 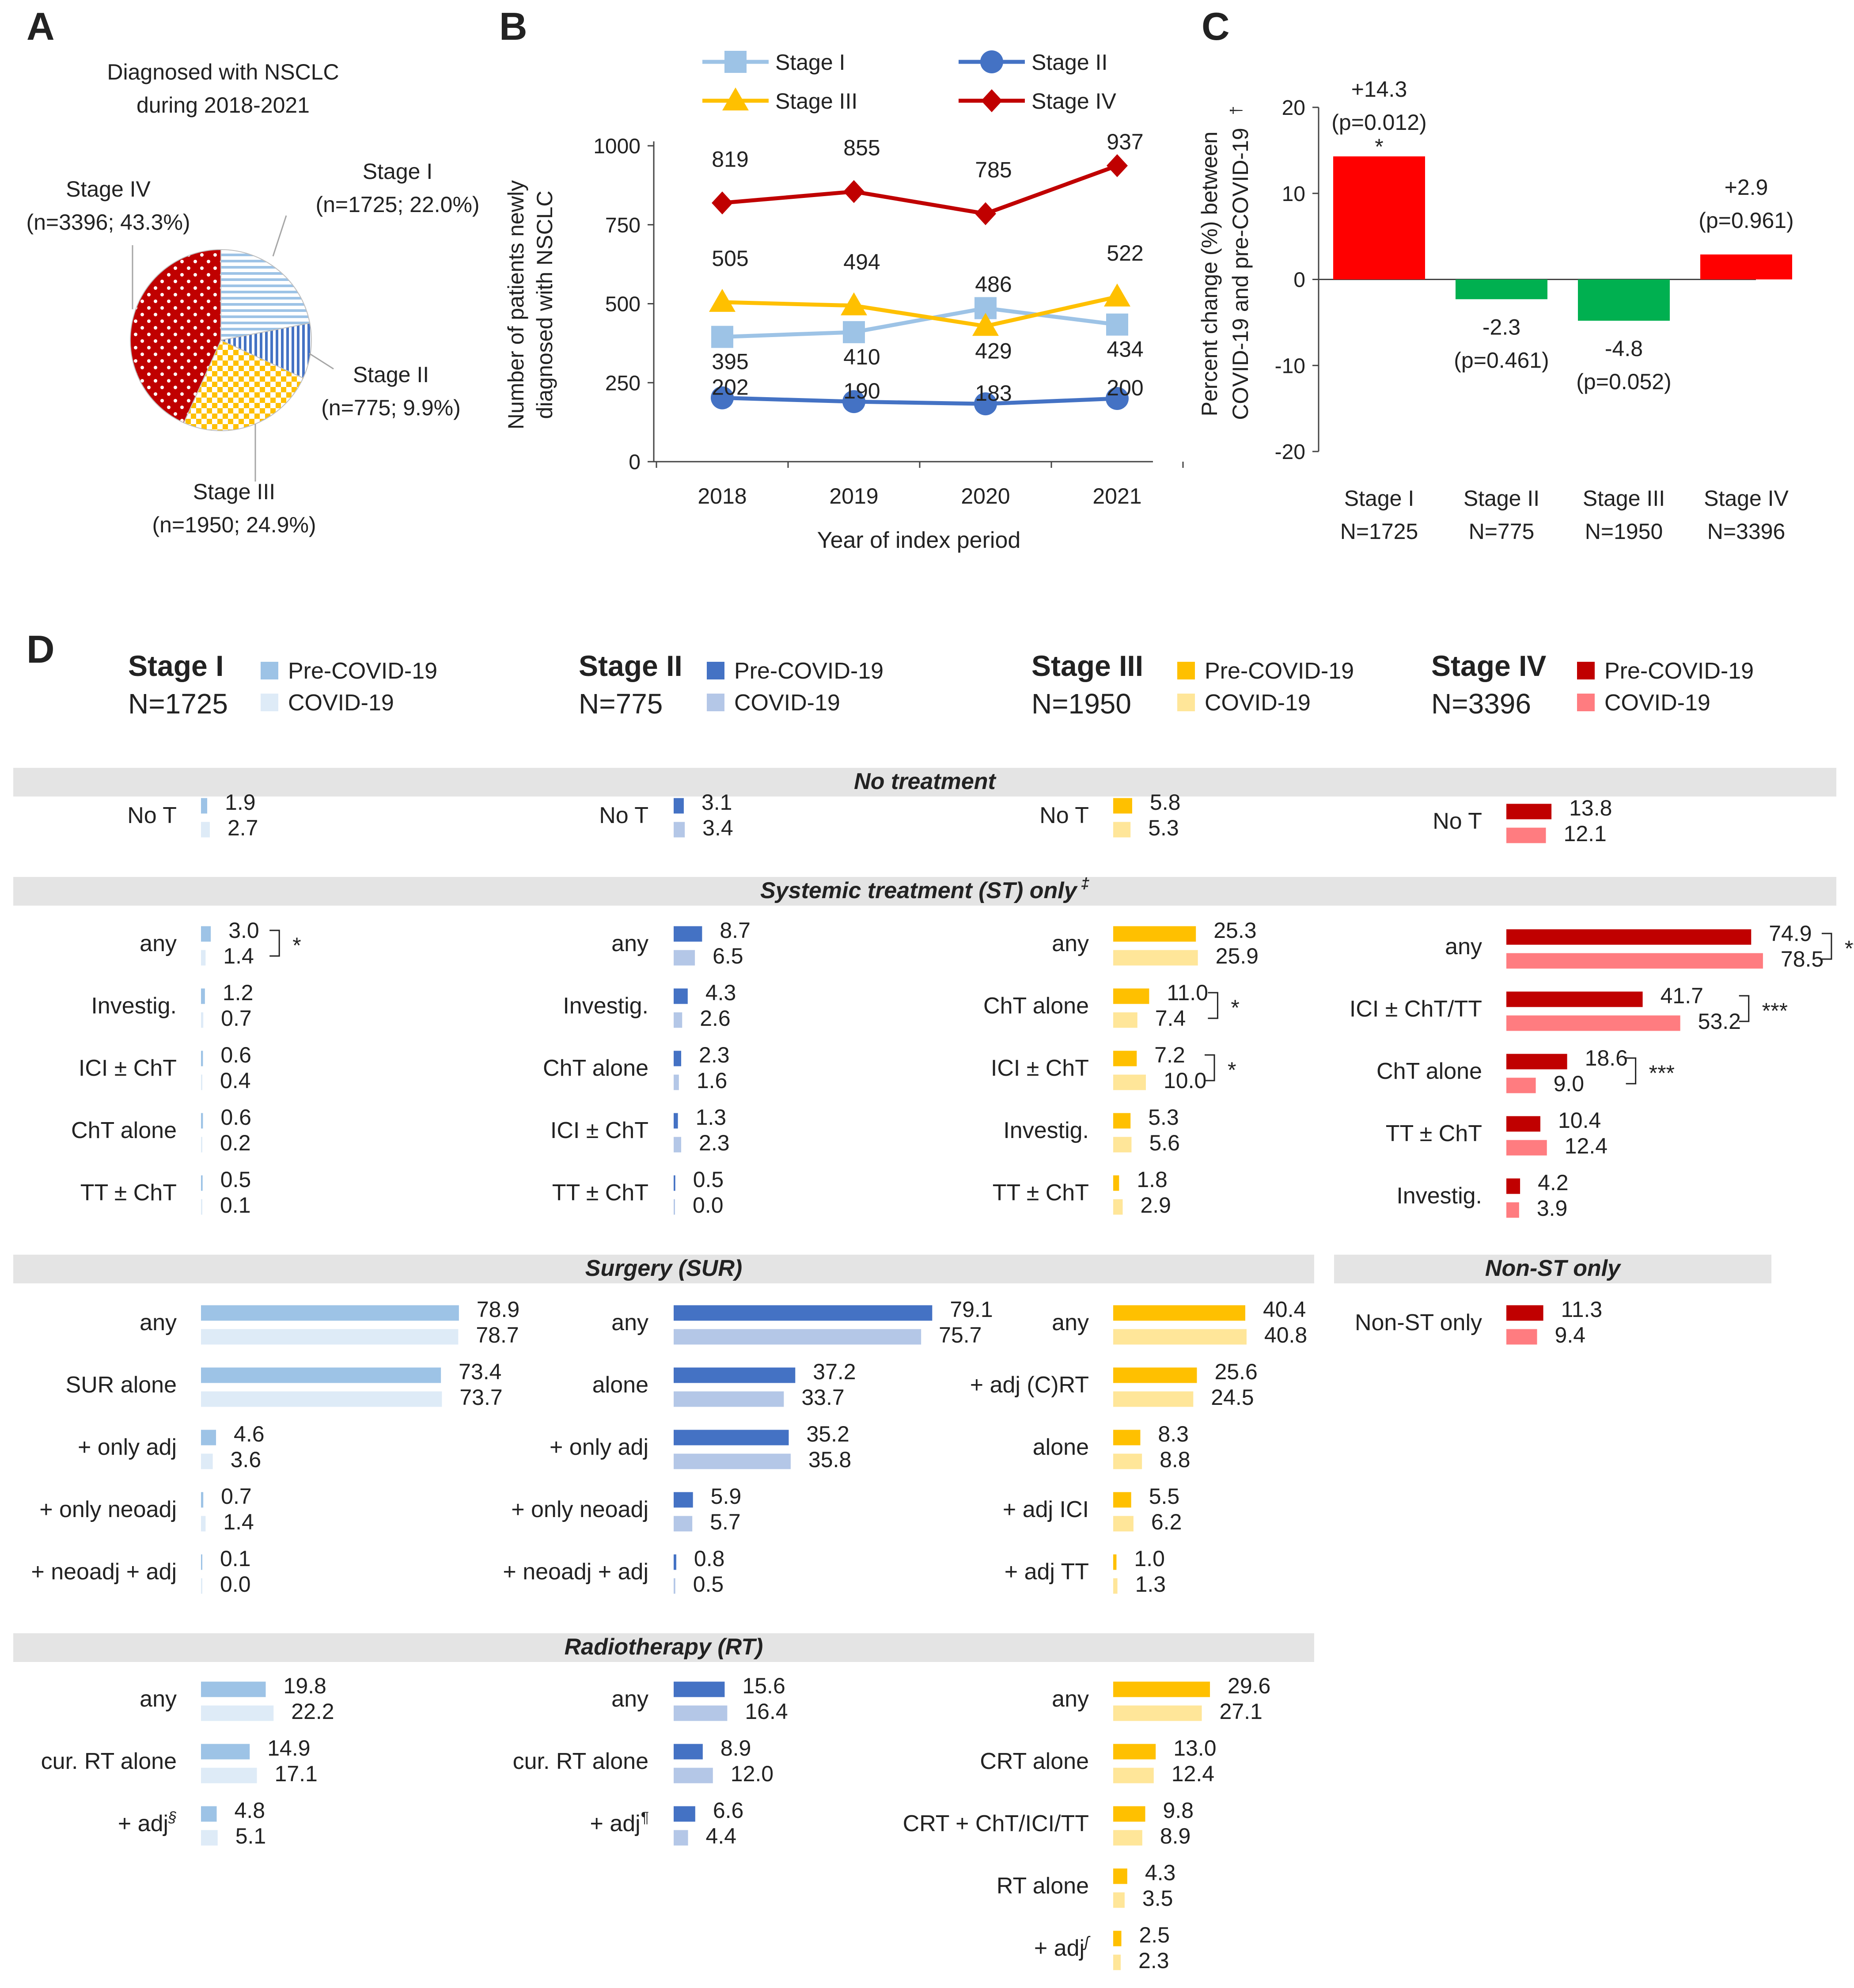 What do you see at coordinates (1586, 670) in the screenshot?
I see `legend-swatch-pre` at bounding box center [1586, 670].